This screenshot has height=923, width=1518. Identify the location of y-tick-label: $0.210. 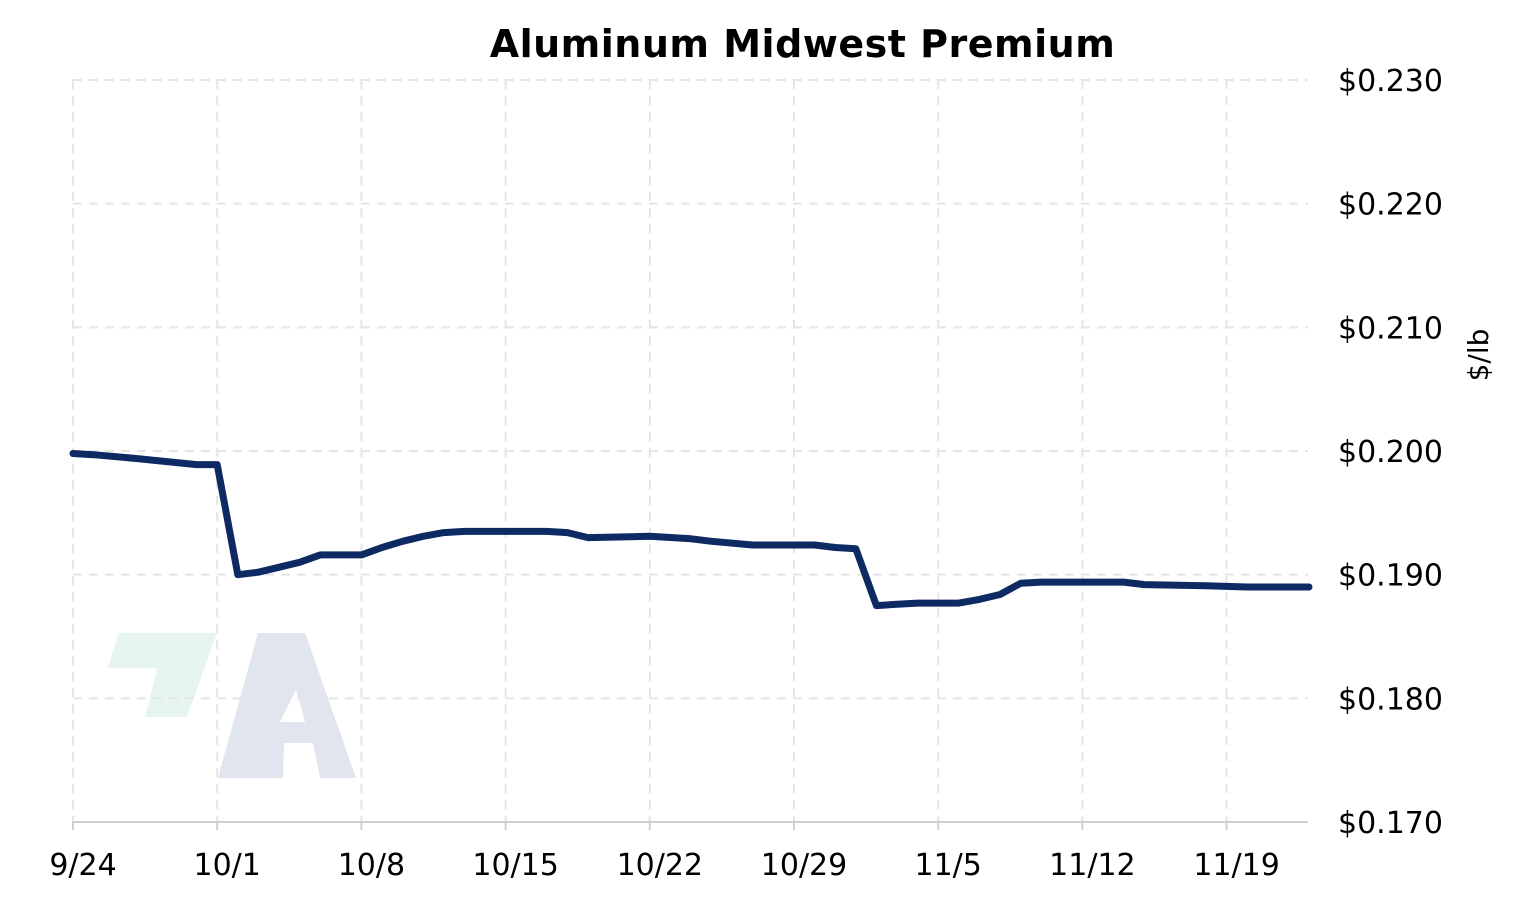
(1390, 328).